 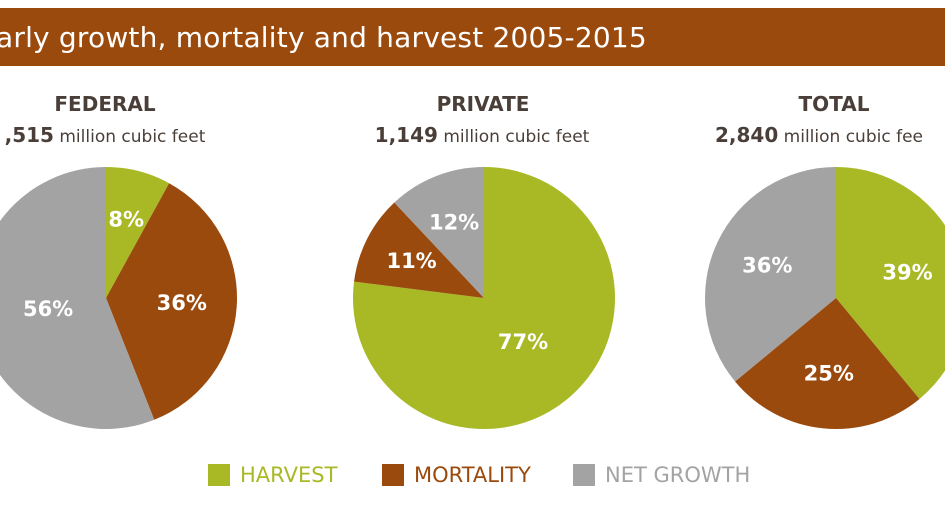 I want to click on legend-item-harvest: HARVEST, so click(x=272, y=475).